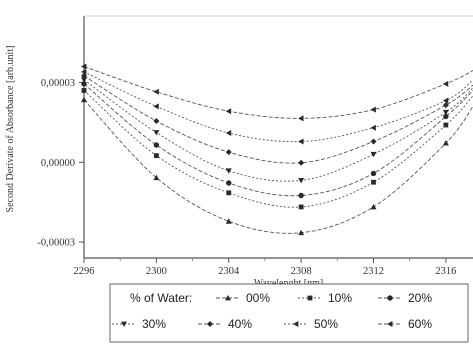 Image resolution: width=473 pixels, height=347 pixels. I want to click on x-tick-label: 2316, so click(445, 271).